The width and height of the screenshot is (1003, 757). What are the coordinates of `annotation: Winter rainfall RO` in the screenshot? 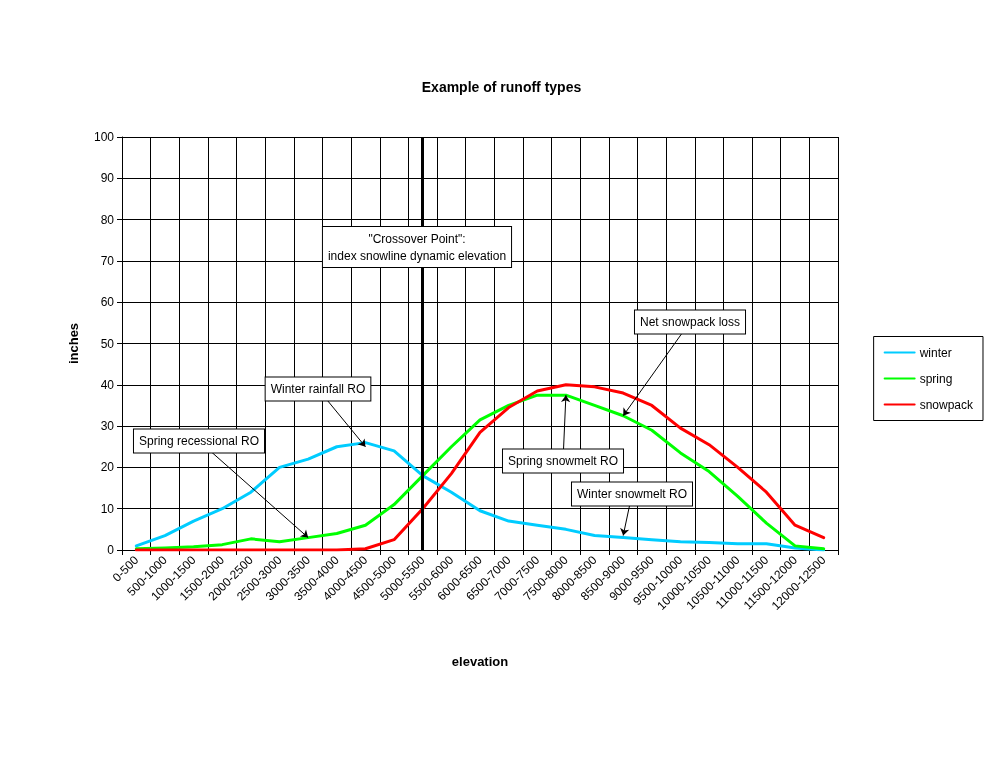 It's located at (318, 389).